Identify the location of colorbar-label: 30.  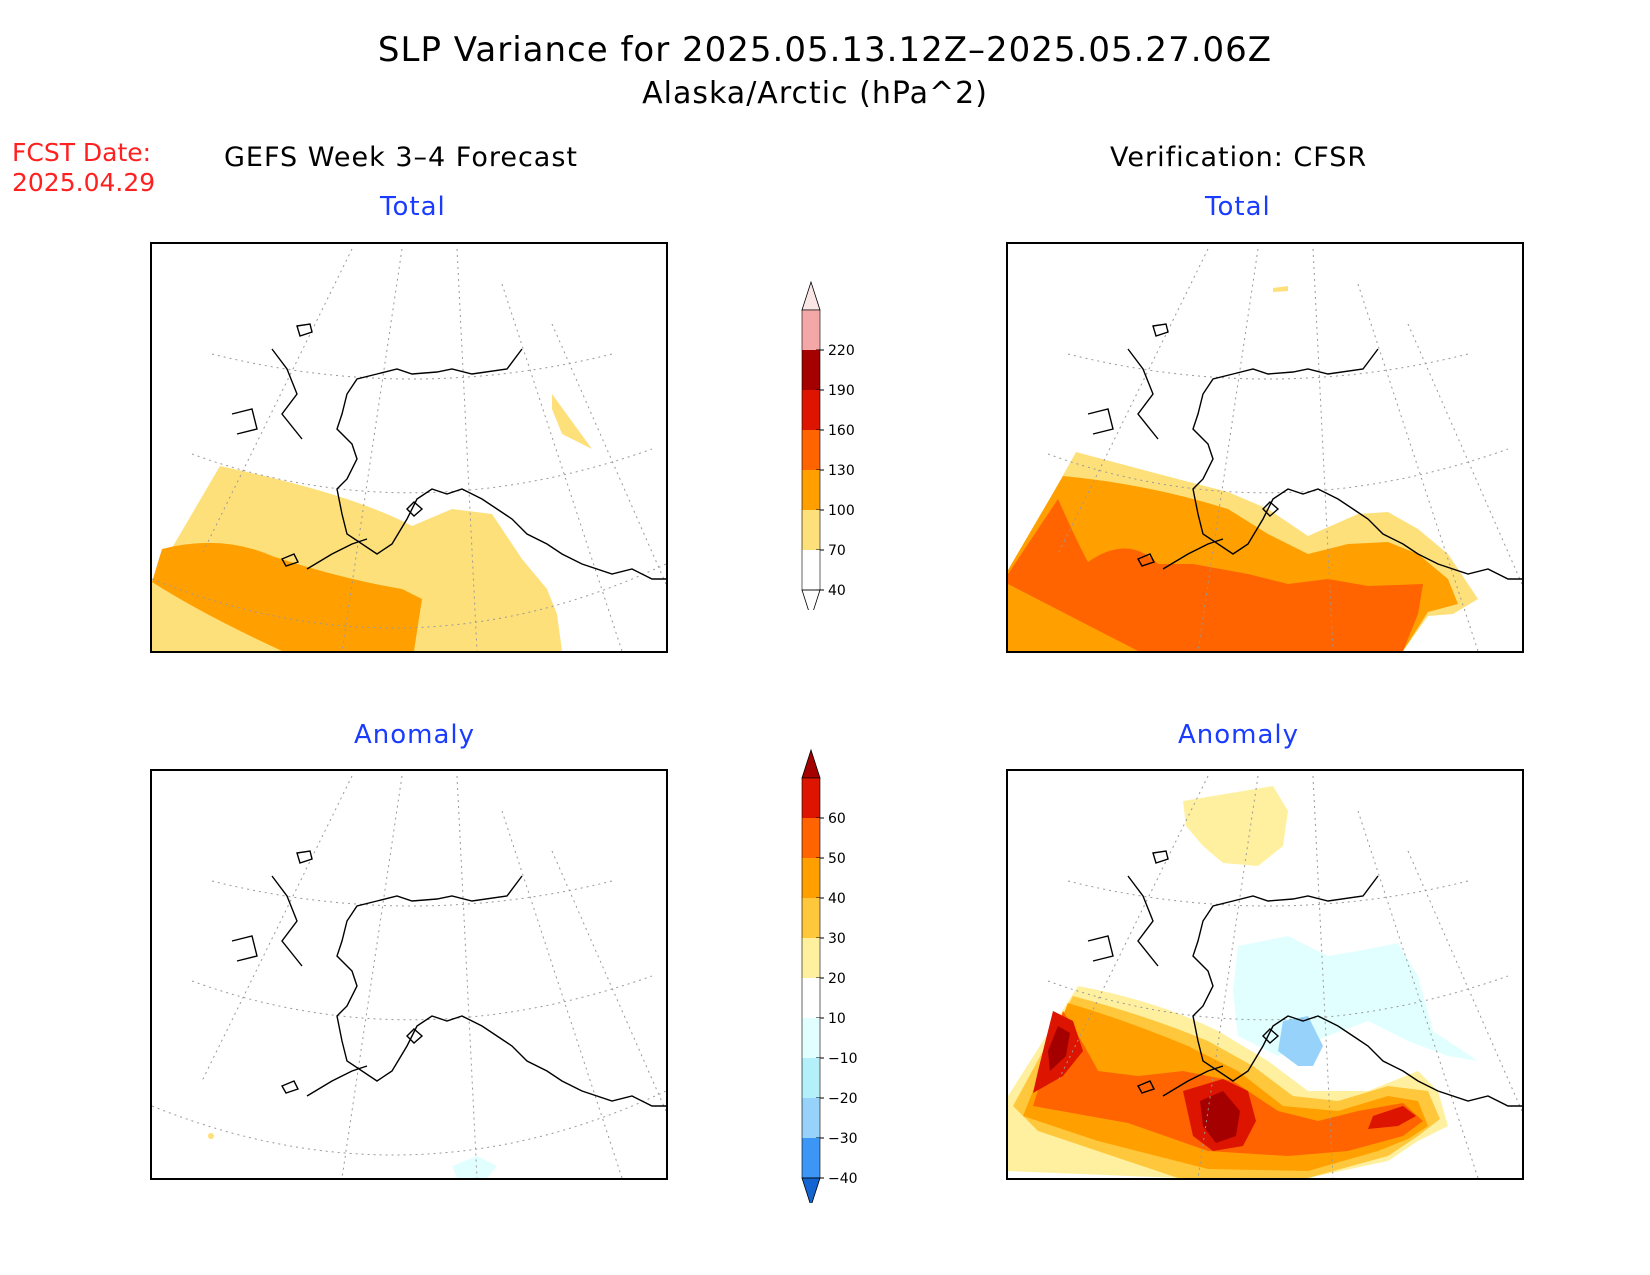
(837, 939).